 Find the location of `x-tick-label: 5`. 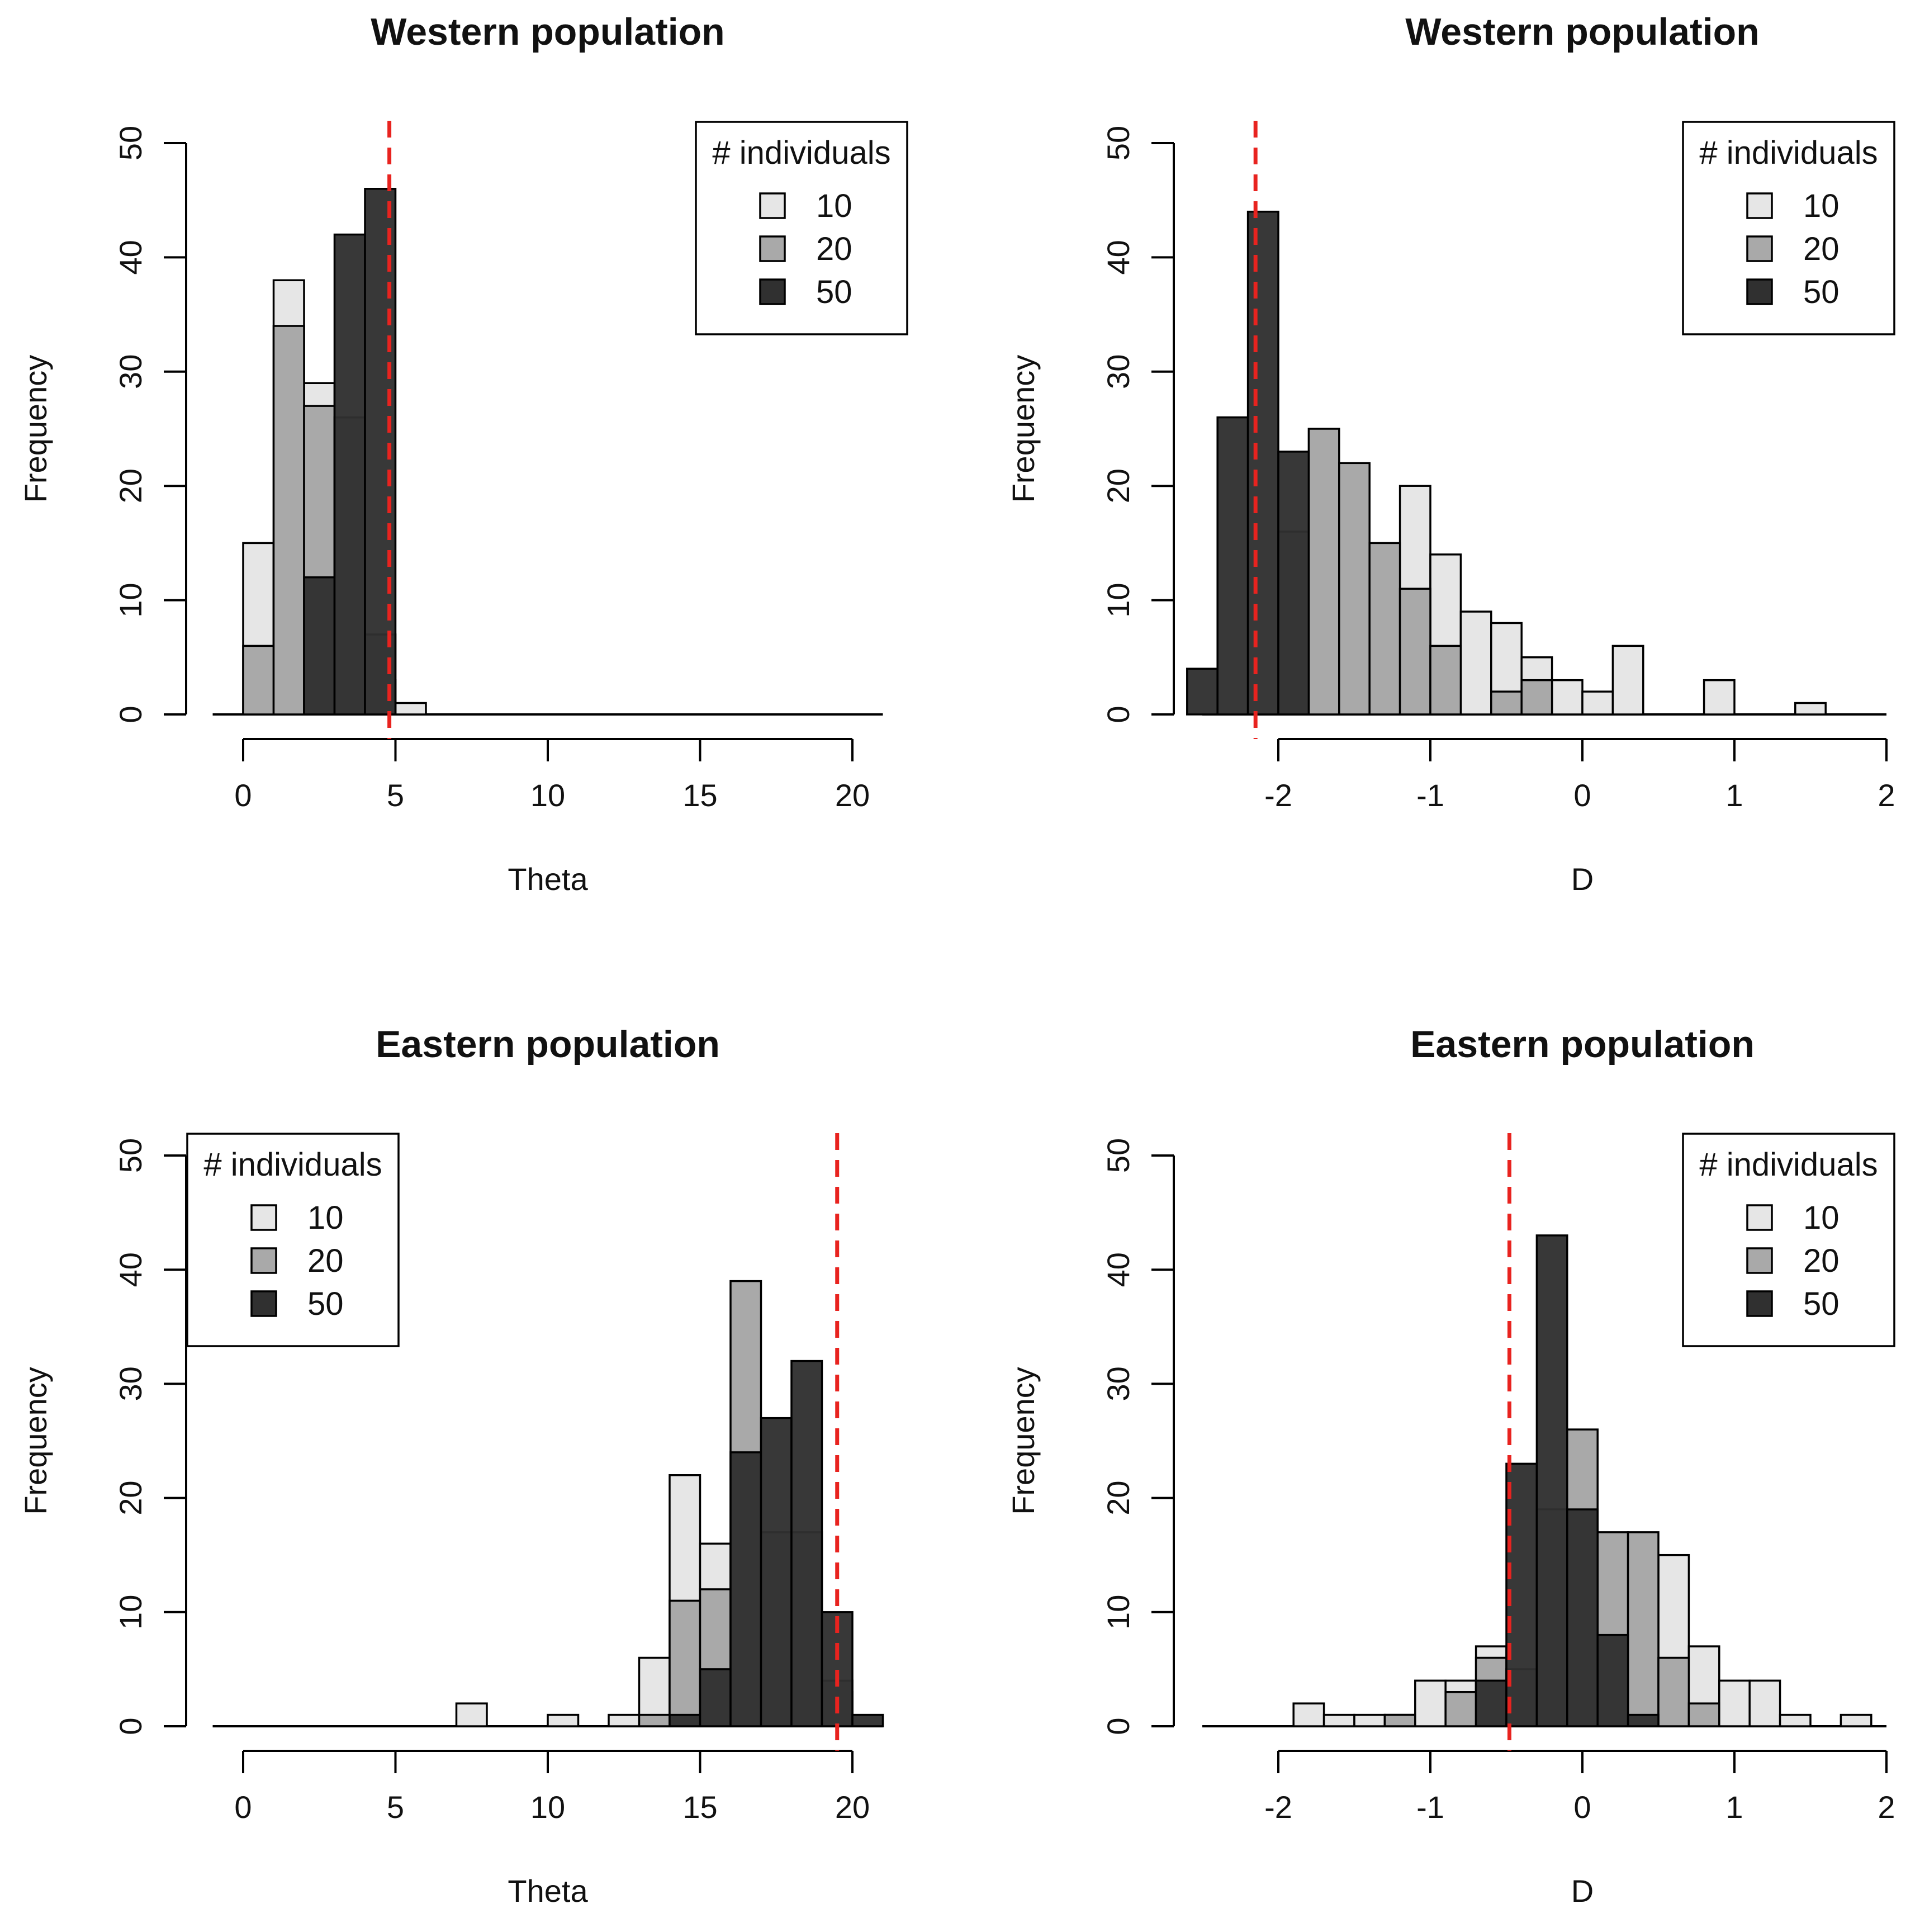

x-tick-label: 5 is located at coordinates (395, 1807).